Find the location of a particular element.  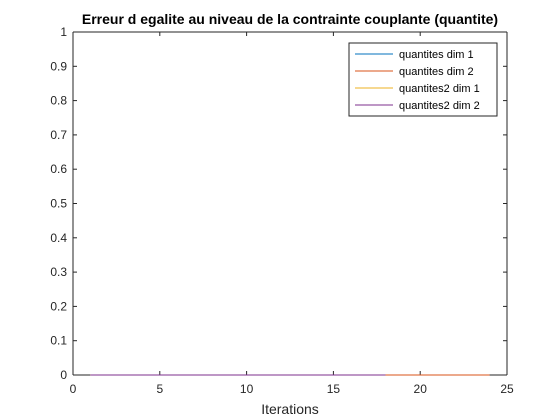

x-tick-label: 10 is located at coordinates (247, 389).